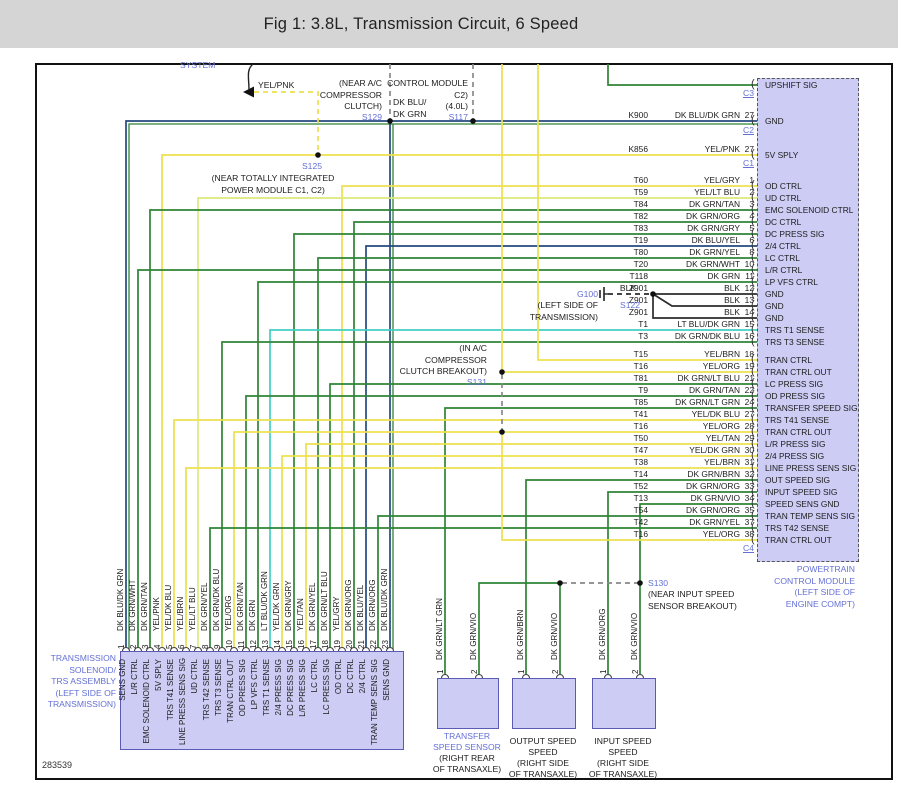  I want to click on pcm-pin-wirecolor: DK GRN/WHT, so click(713, 264).